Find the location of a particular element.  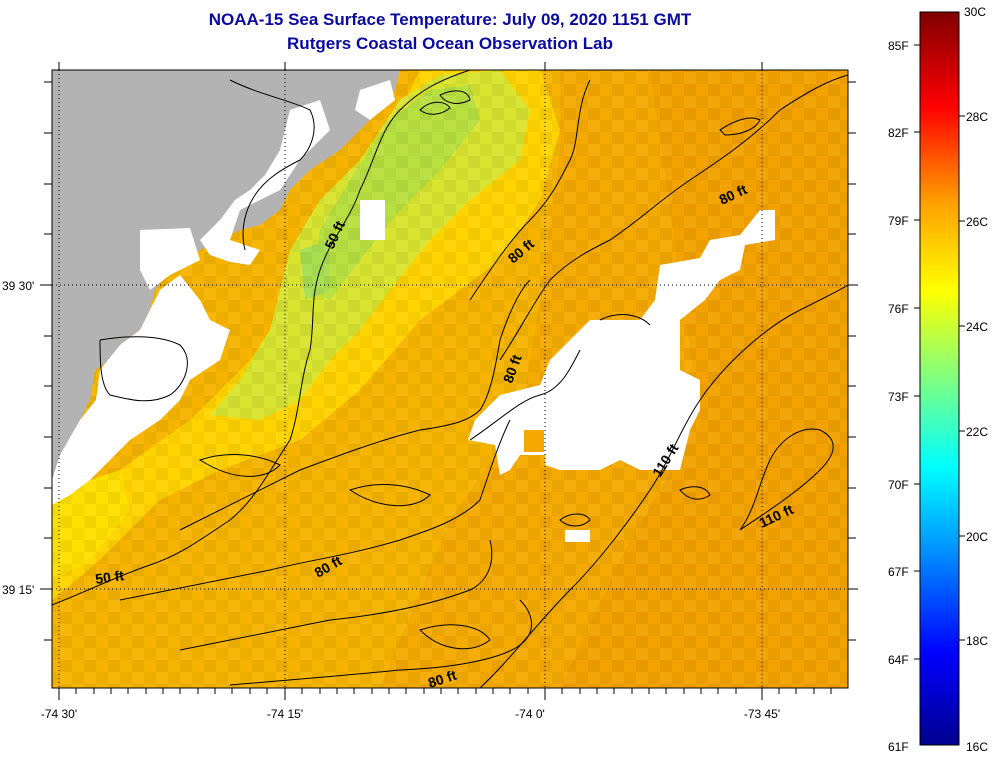

ocean-pixel-in-cloud is located at coordinates (534, 441).